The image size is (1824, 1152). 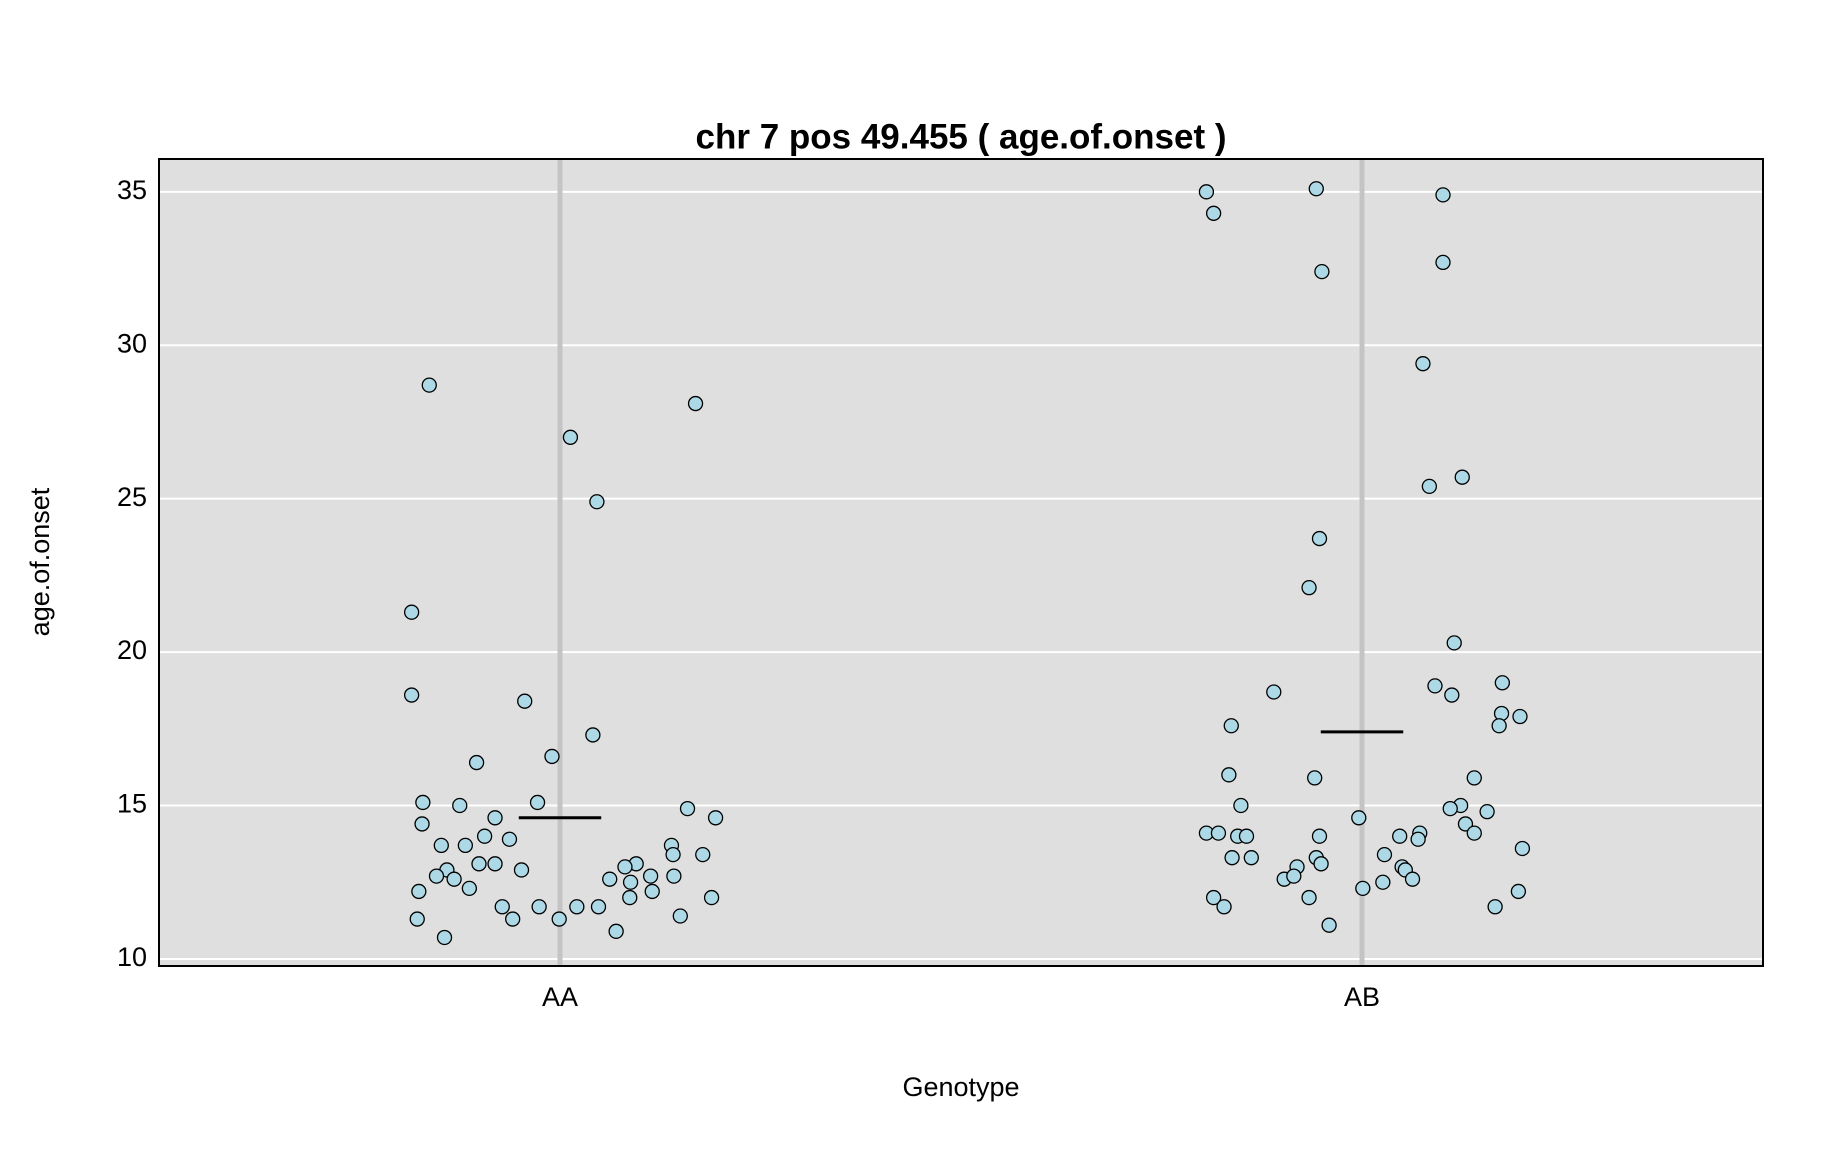 I want to click on x-tick-label: AA, so click(x=560, y=997).